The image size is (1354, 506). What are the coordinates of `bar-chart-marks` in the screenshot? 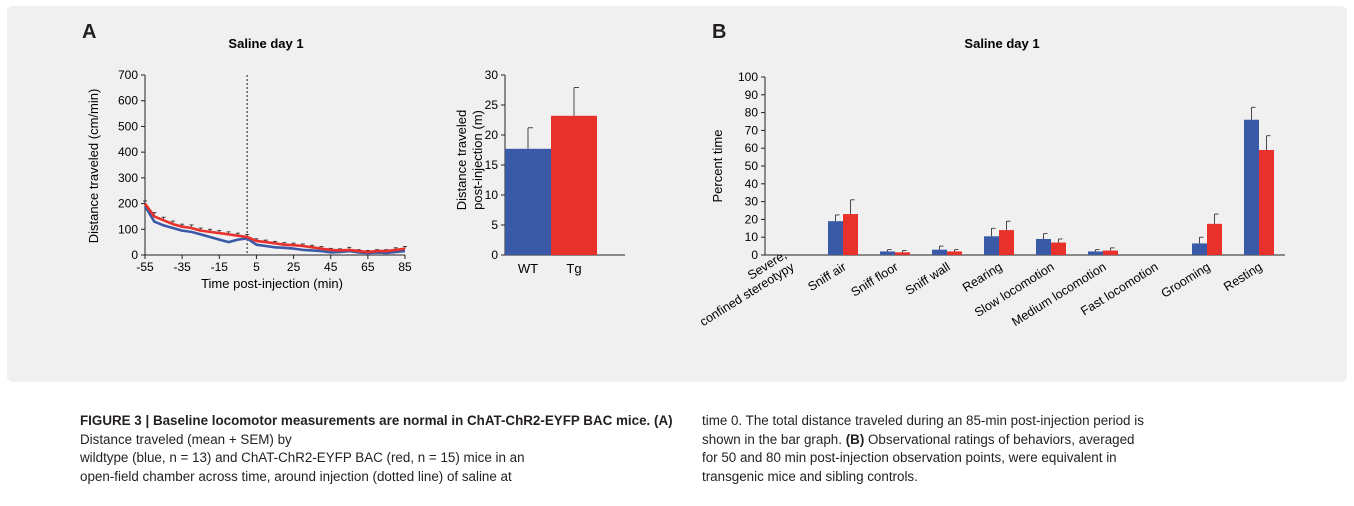 It's located at (551, 171).